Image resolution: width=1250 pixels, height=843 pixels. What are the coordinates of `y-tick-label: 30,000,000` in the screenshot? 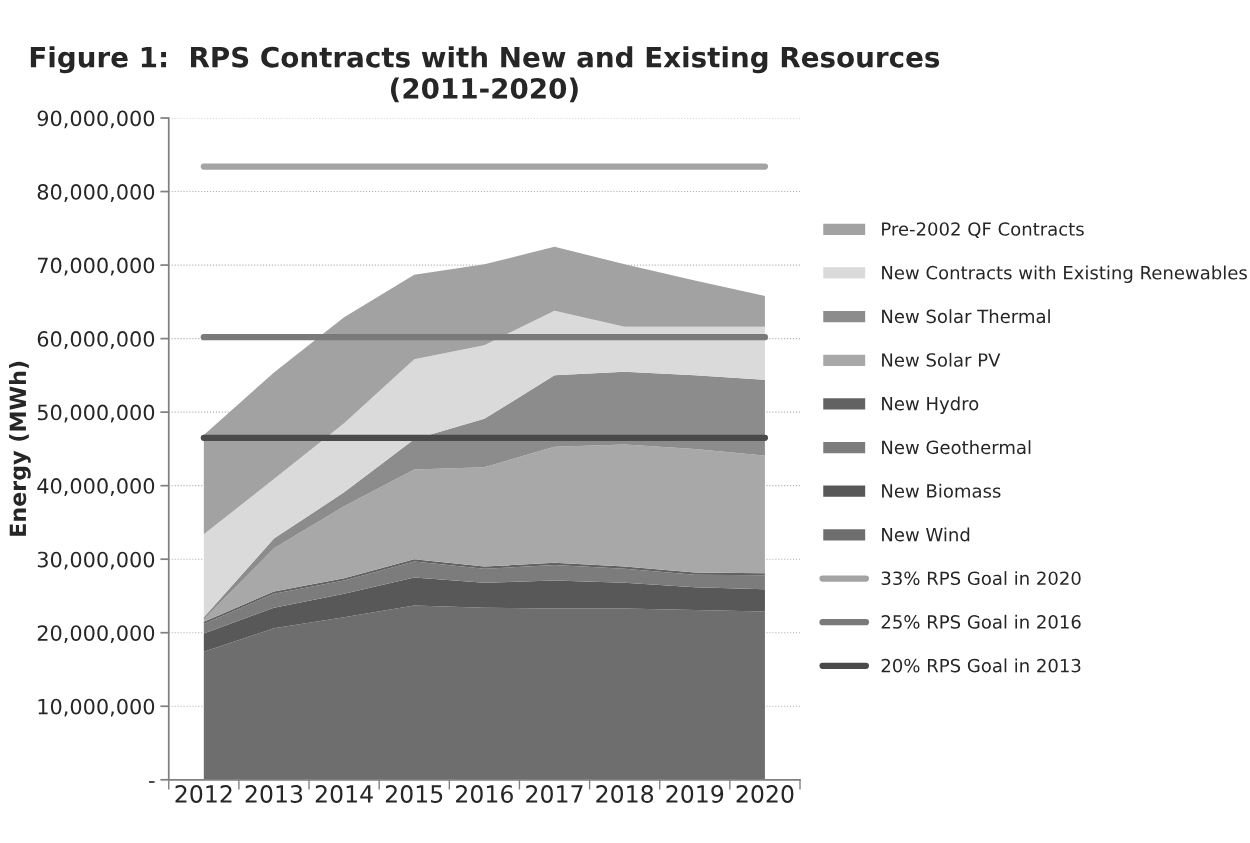 It's located at (96, 560).